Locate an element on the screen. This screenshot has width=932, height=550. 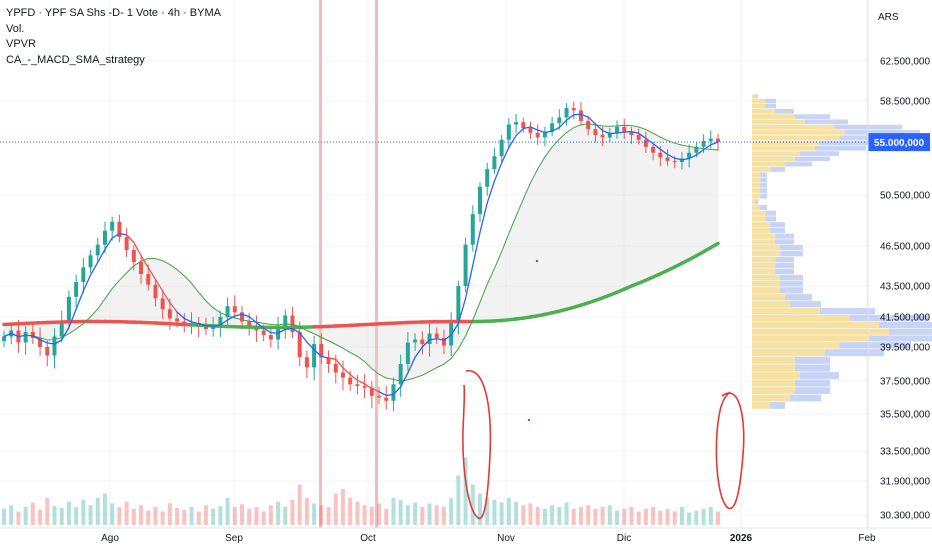
legend-vpvr: VPVR is located at coordinates (21, 44).